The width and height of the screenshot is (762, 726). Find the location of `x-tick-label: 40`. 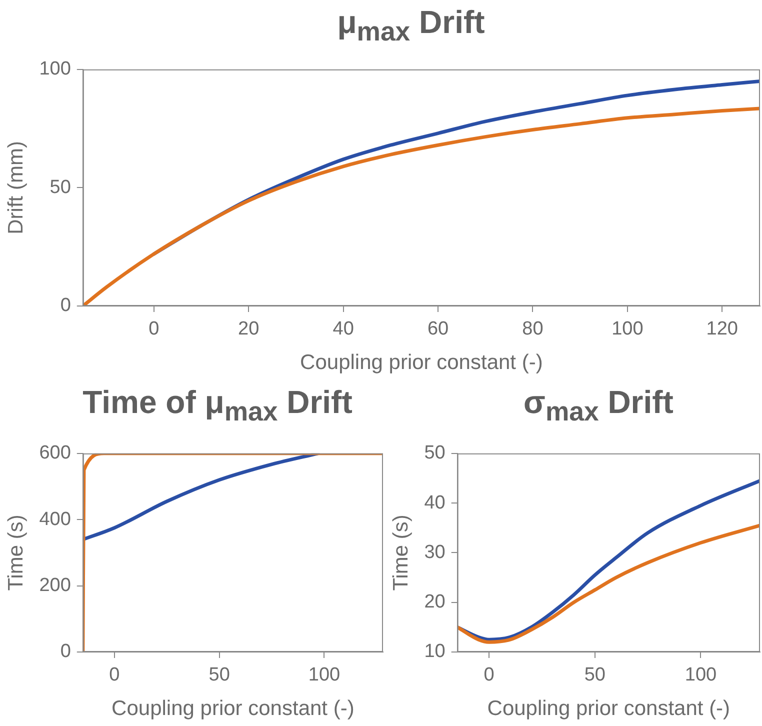

x-tick-label: 40 is located at coordinates (343, 329).